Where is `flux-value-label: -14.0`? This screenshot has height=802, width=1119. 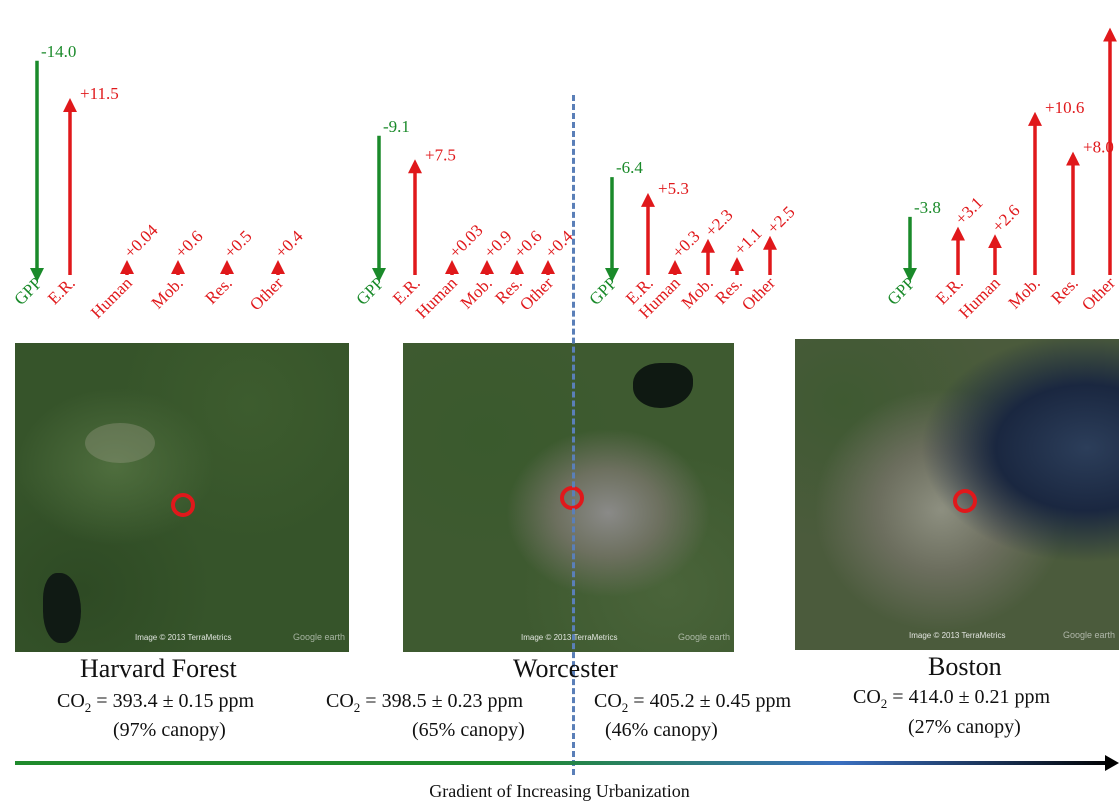 flux-value-label: -14.0 is located at coordinates (58, 51).